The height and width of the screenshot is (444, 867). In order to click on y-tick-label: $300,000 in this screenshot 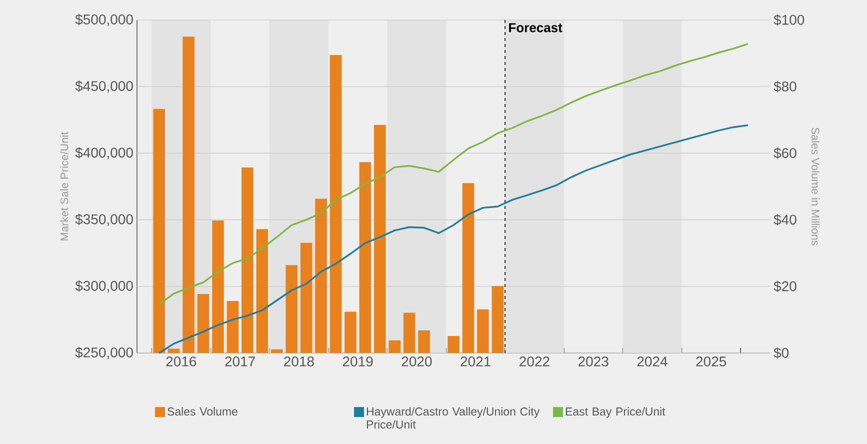, I will do `click(104, 286)`.